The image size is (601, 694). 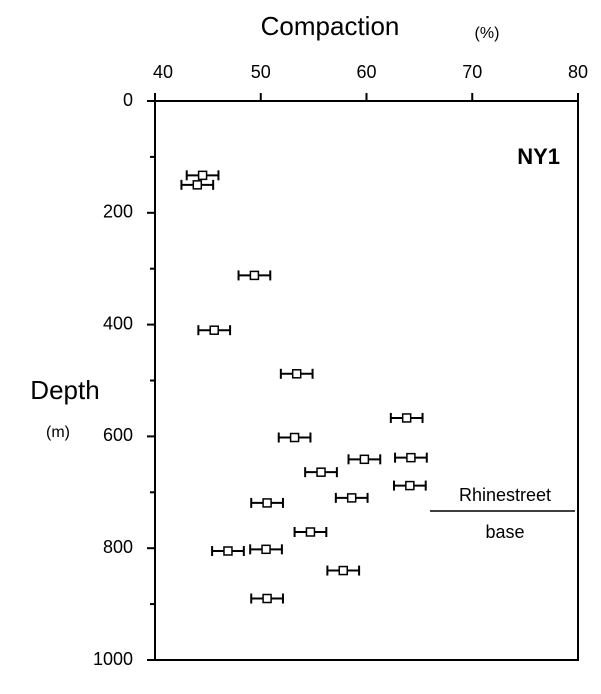 I want to click on annotation: base, so click(x=504, y=532).